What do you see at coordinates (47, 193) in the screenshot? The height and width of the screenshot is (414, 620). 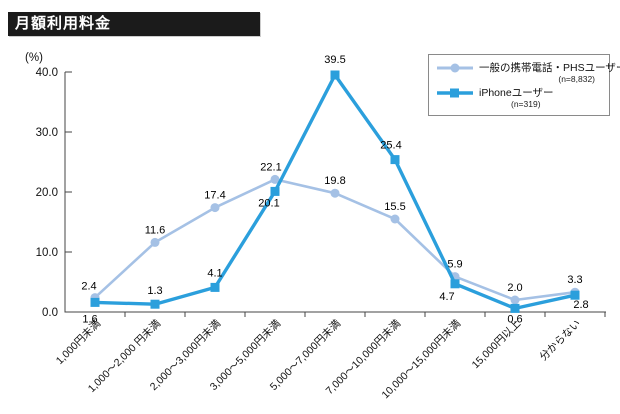 I see `y-tick-label: 20.0` at bounding box center [47, 193].